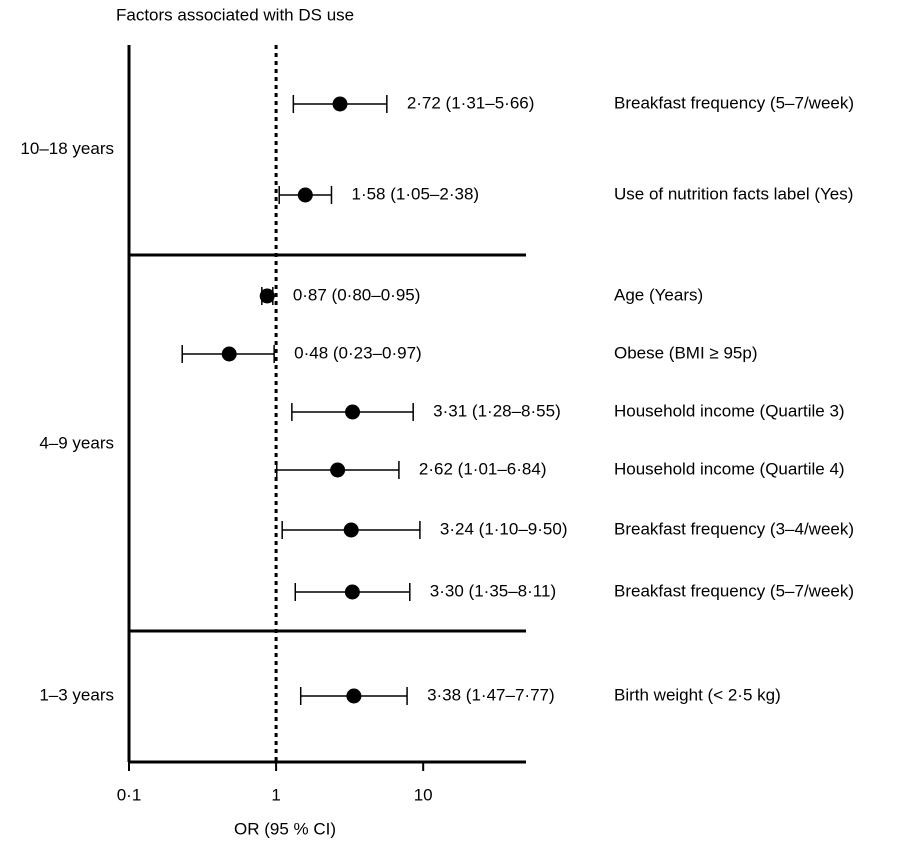 The height and width of the screenshot is (845, 912). Describe the element at coordinates (471, 102) in the screenshot. I see `value-label: 2·72 (1·31–5·66)` at that location.